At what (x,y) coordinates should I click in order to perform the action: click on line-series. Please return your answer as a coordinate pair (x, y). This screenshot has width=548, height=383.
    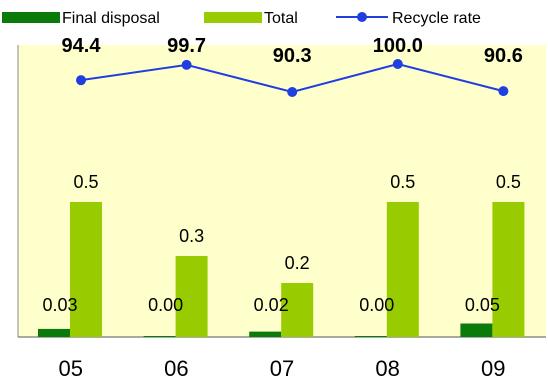
    Looking at the image, I should click on (292, 78).